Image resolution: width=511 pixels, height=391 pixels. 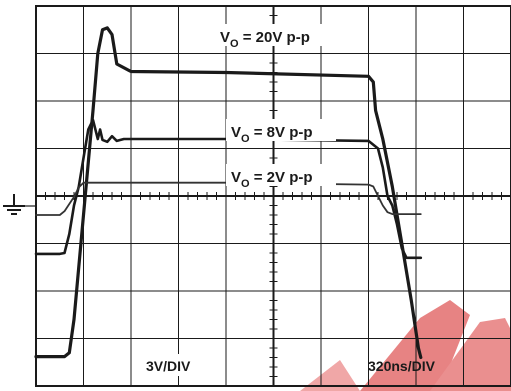 I want to click on svg-text: VO = 2V p-p, so click(x=272, y=179).